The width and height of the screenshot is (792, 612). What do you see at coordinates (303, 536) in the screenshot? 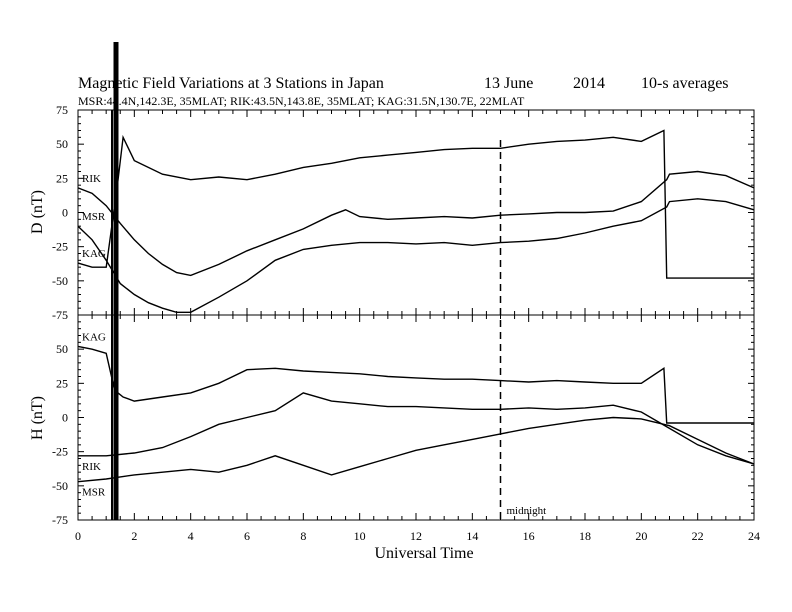
I see `x-tick-label: 8` at bounding box center [303, 536].